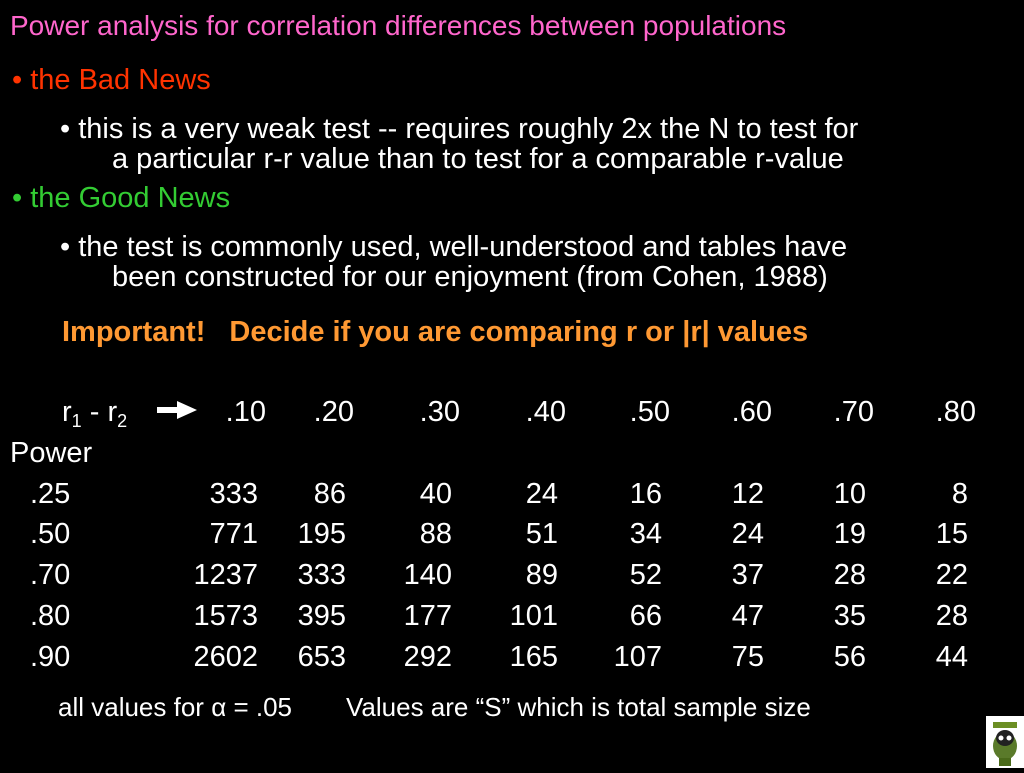  I want to click on table-cell: 51, so click(541, 534).